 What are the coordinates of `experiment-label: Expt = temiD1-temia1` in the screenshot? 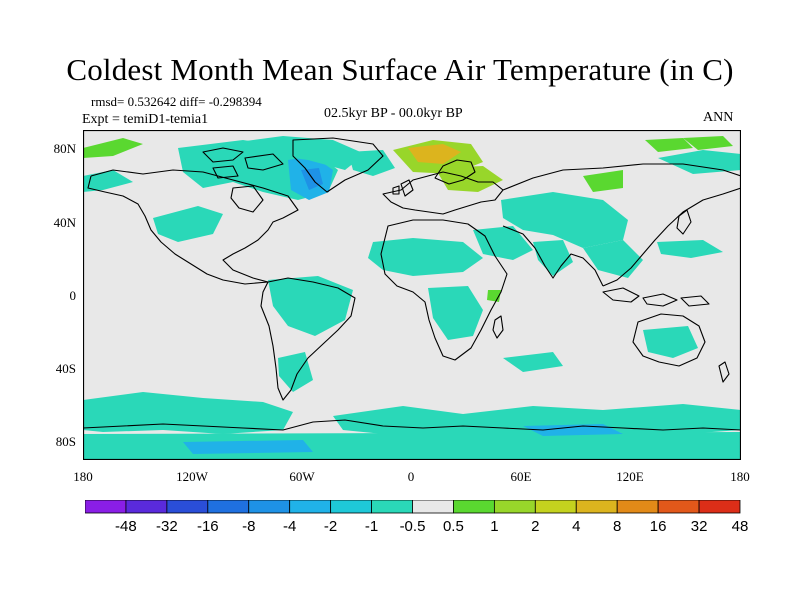 It's located at (145, 119).